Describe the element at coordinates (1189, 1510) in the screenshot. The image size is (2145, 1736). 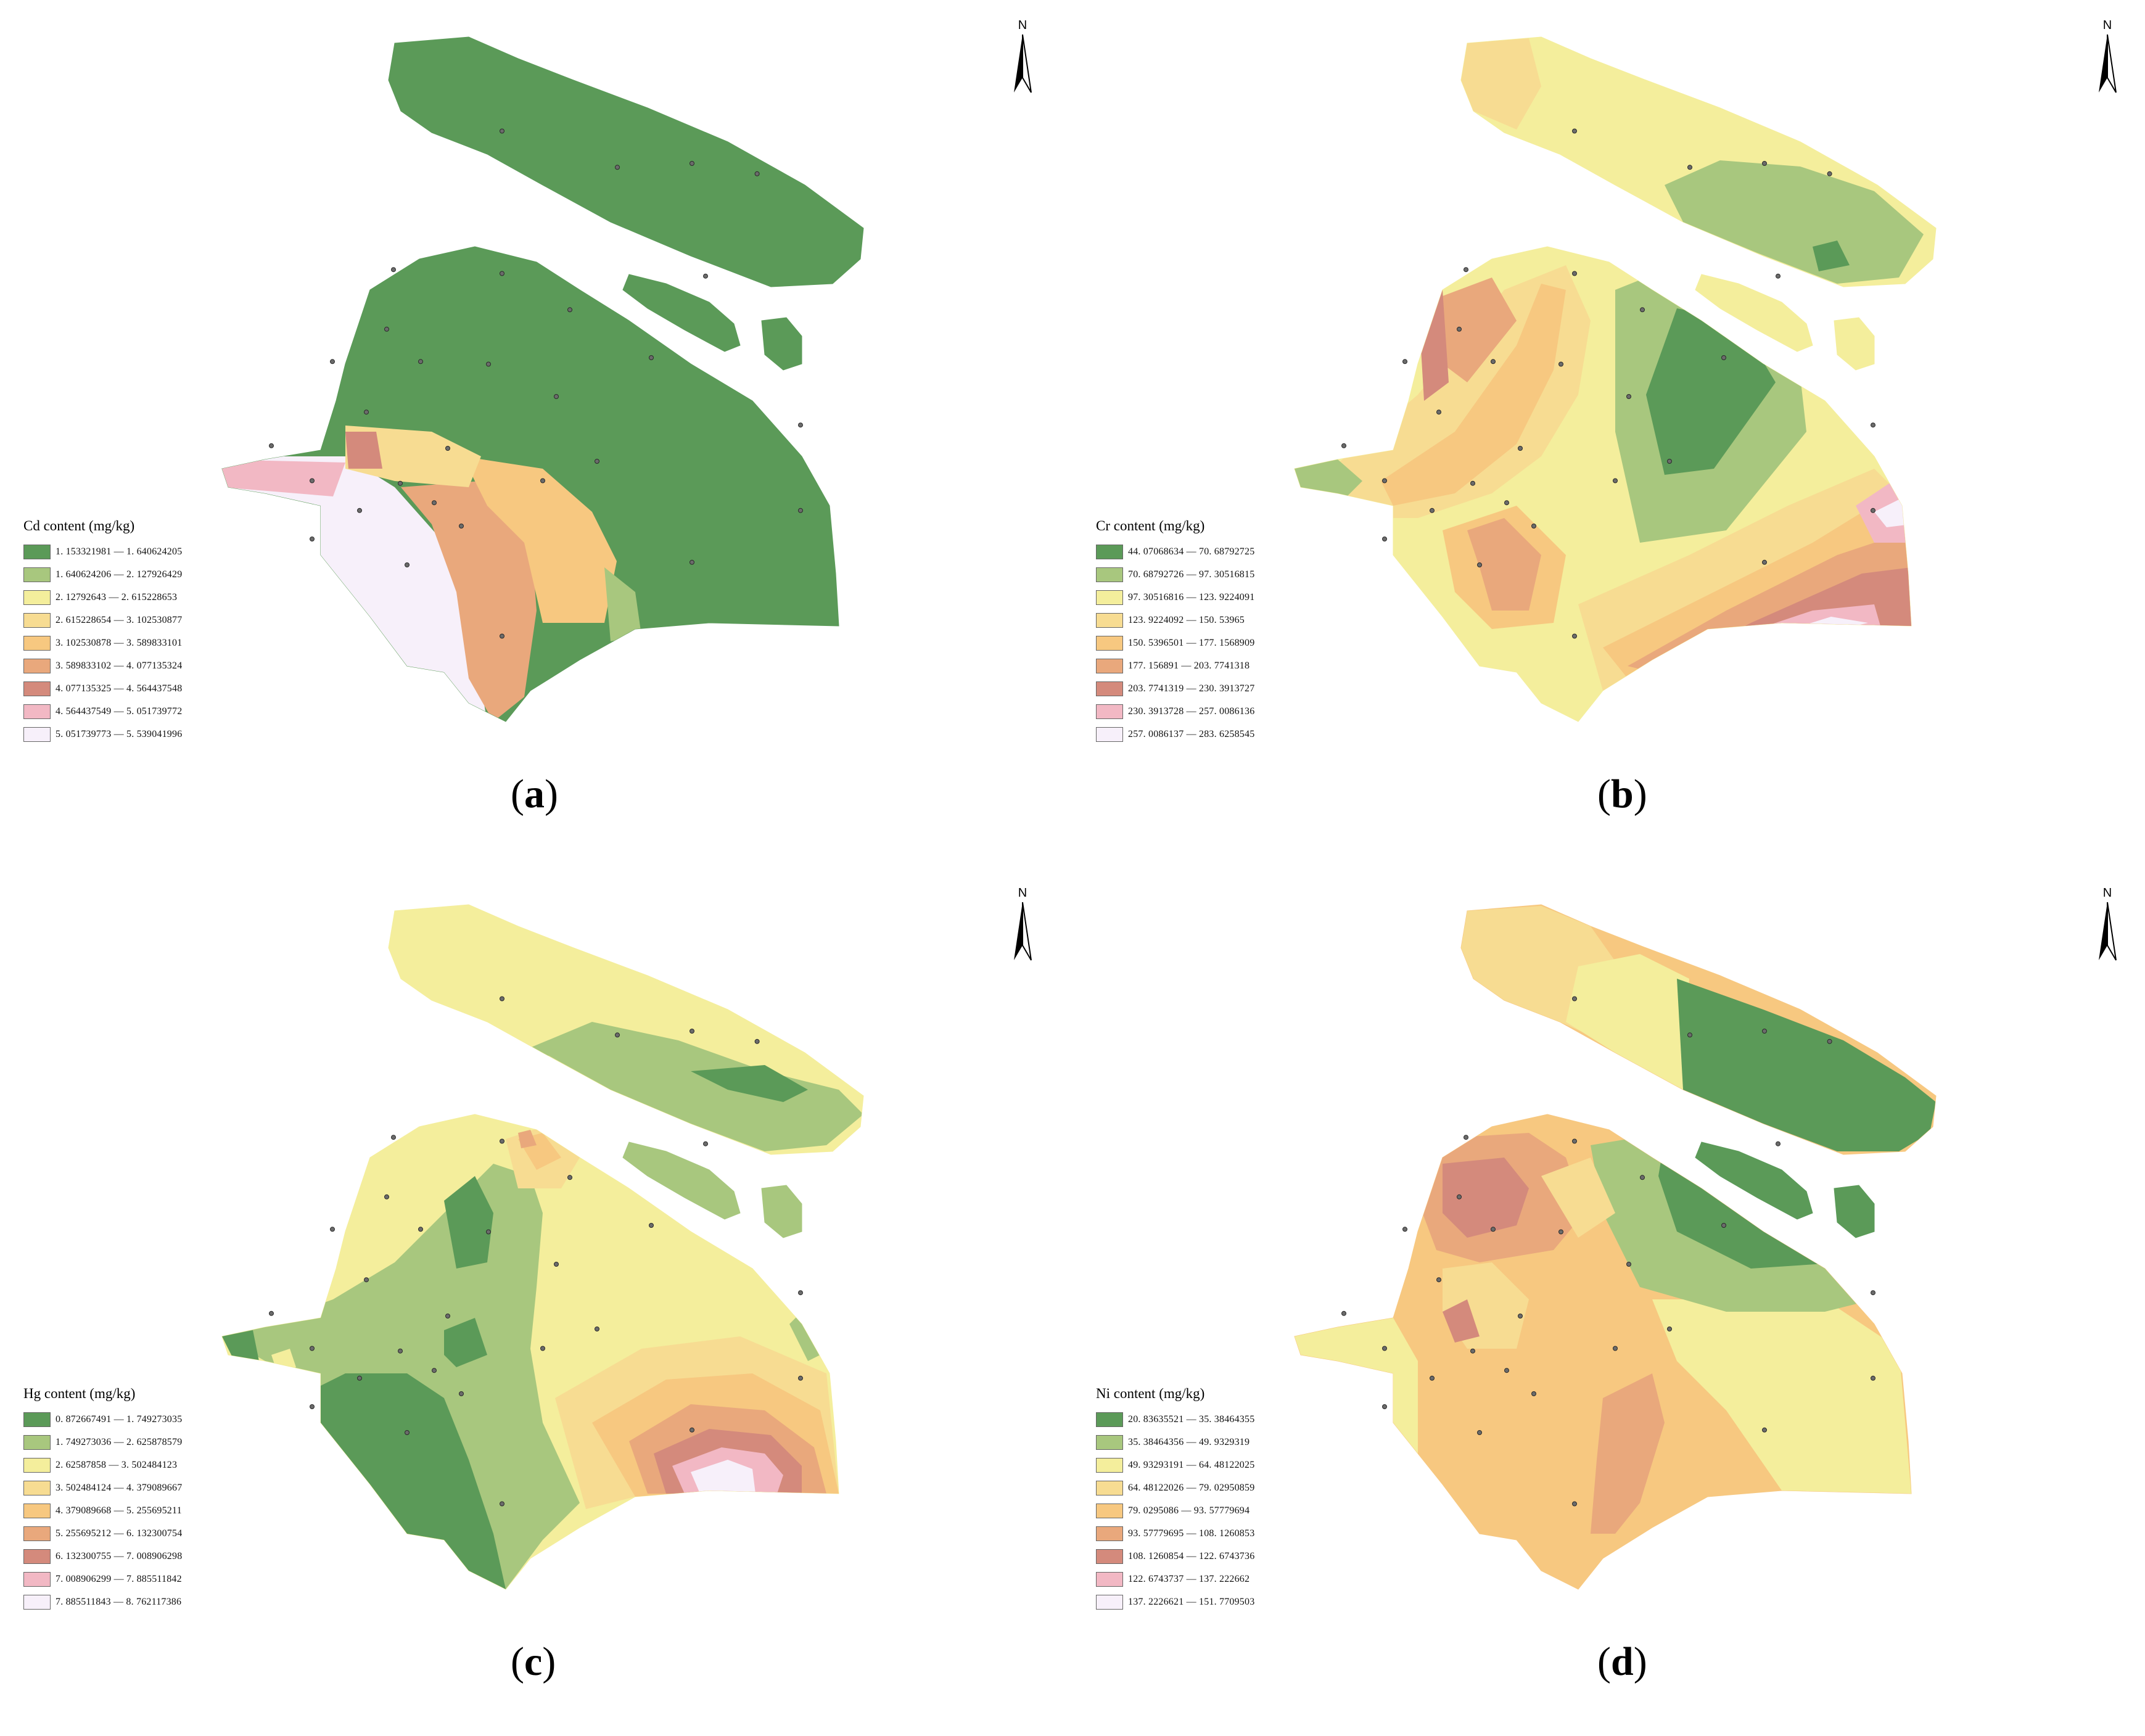
I see `legend-range-label: 79. 0295086 — 93. 57779694` at that location.